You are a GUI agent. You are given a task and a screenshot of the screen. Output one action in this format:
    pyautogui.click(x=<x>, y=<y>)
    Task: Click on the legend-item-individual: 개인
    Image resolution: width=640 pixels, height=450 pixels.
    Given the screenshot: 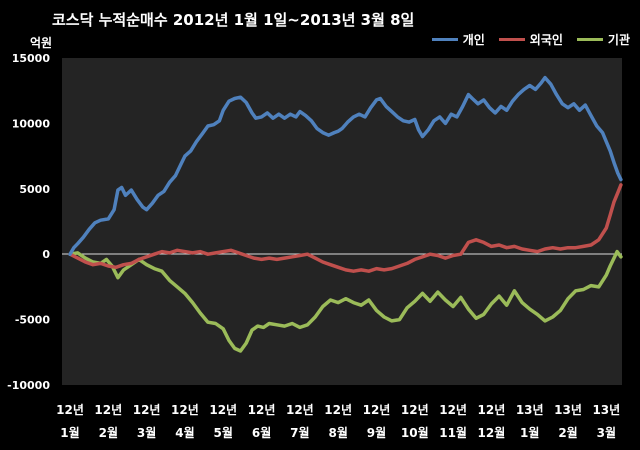 What is the action you would take?
    pyautogui.click(x=458, y=39)
    